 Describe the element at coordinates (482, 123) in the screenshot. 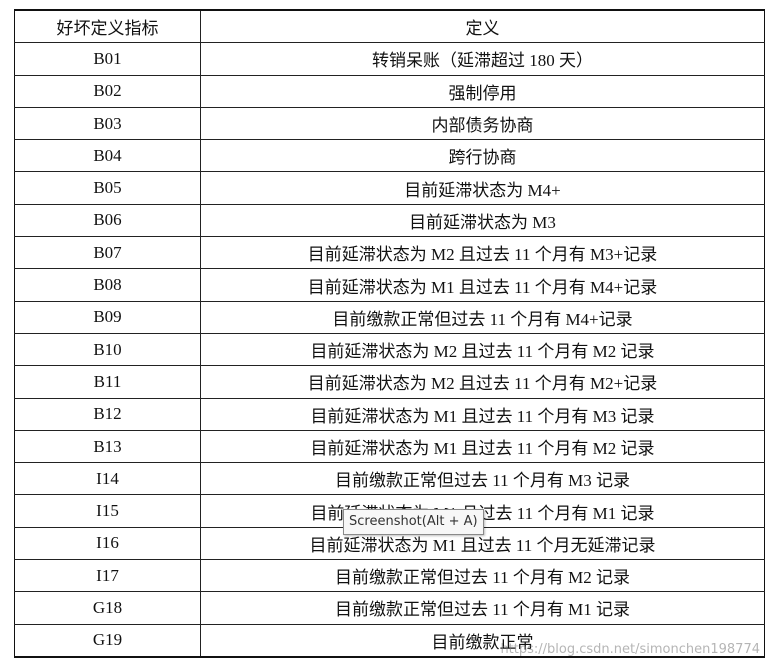

I see `definition-cell: 内部债务协商` at that location.